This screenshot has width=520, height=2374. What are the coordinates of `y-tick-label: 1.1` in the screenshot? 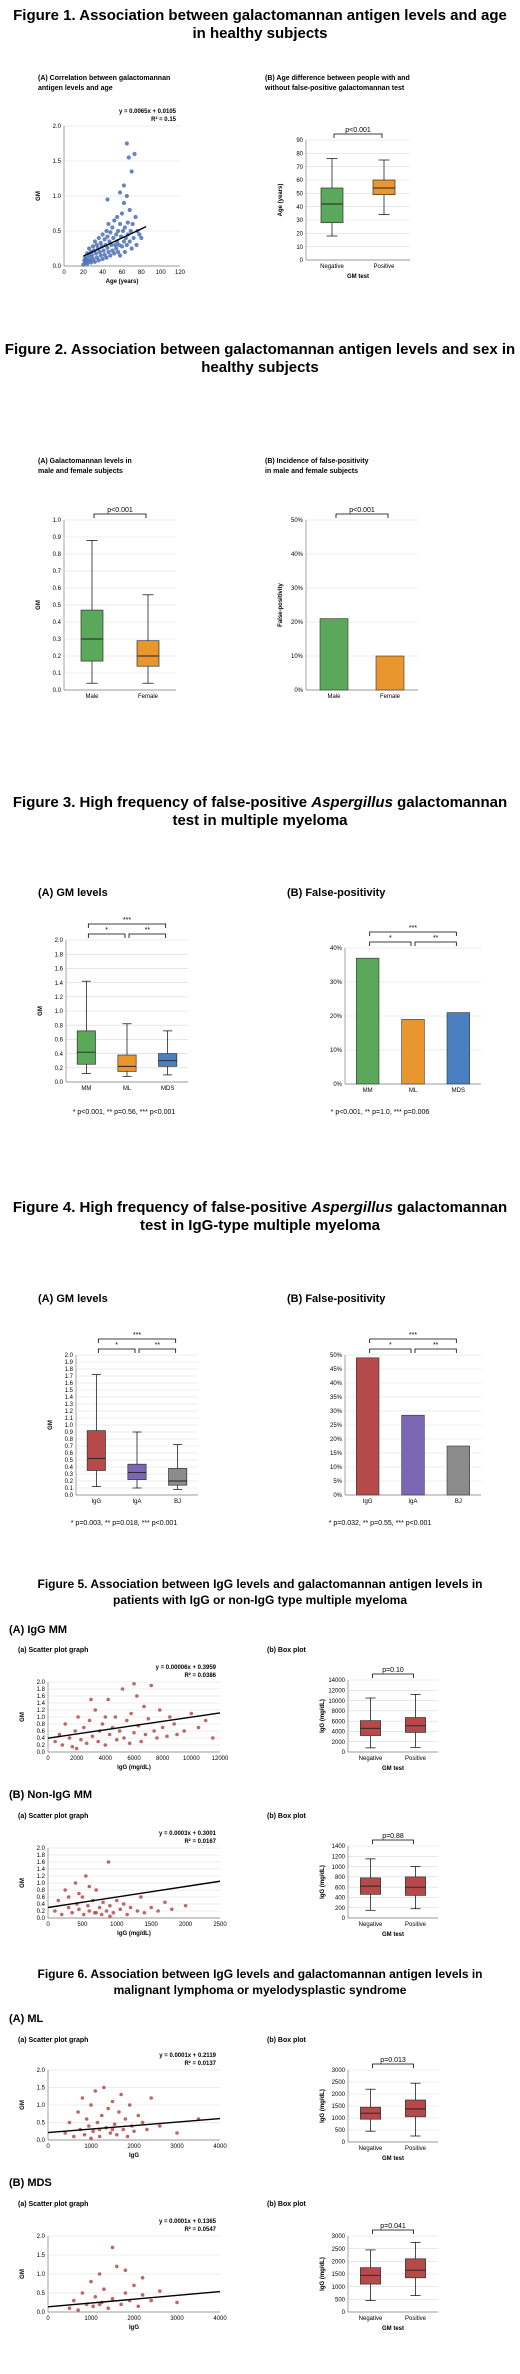 It's located at (69, 1419).